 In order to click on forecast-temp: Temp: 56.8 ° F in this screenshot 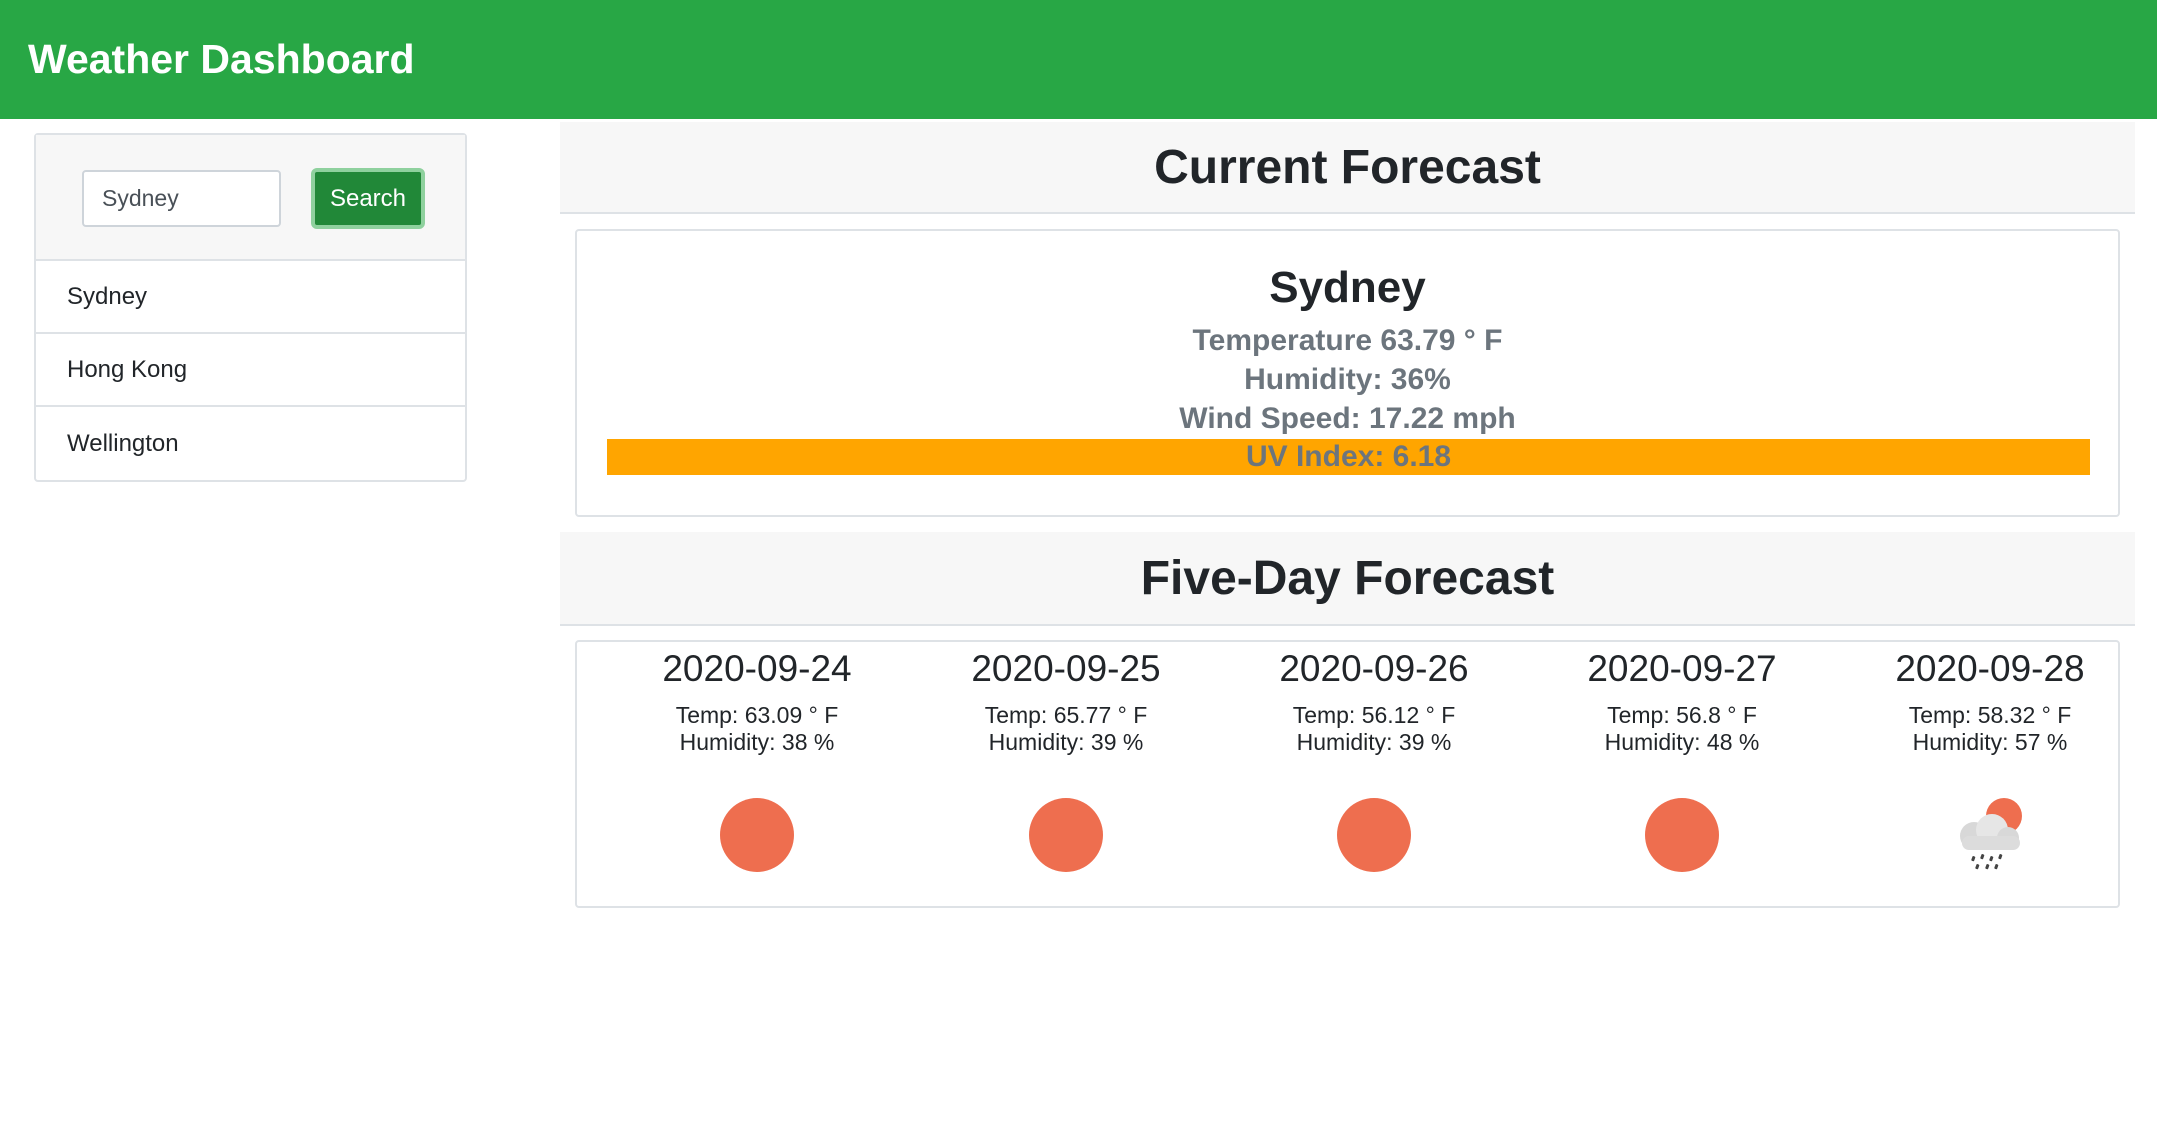, I will do `click(1682, 715)`.